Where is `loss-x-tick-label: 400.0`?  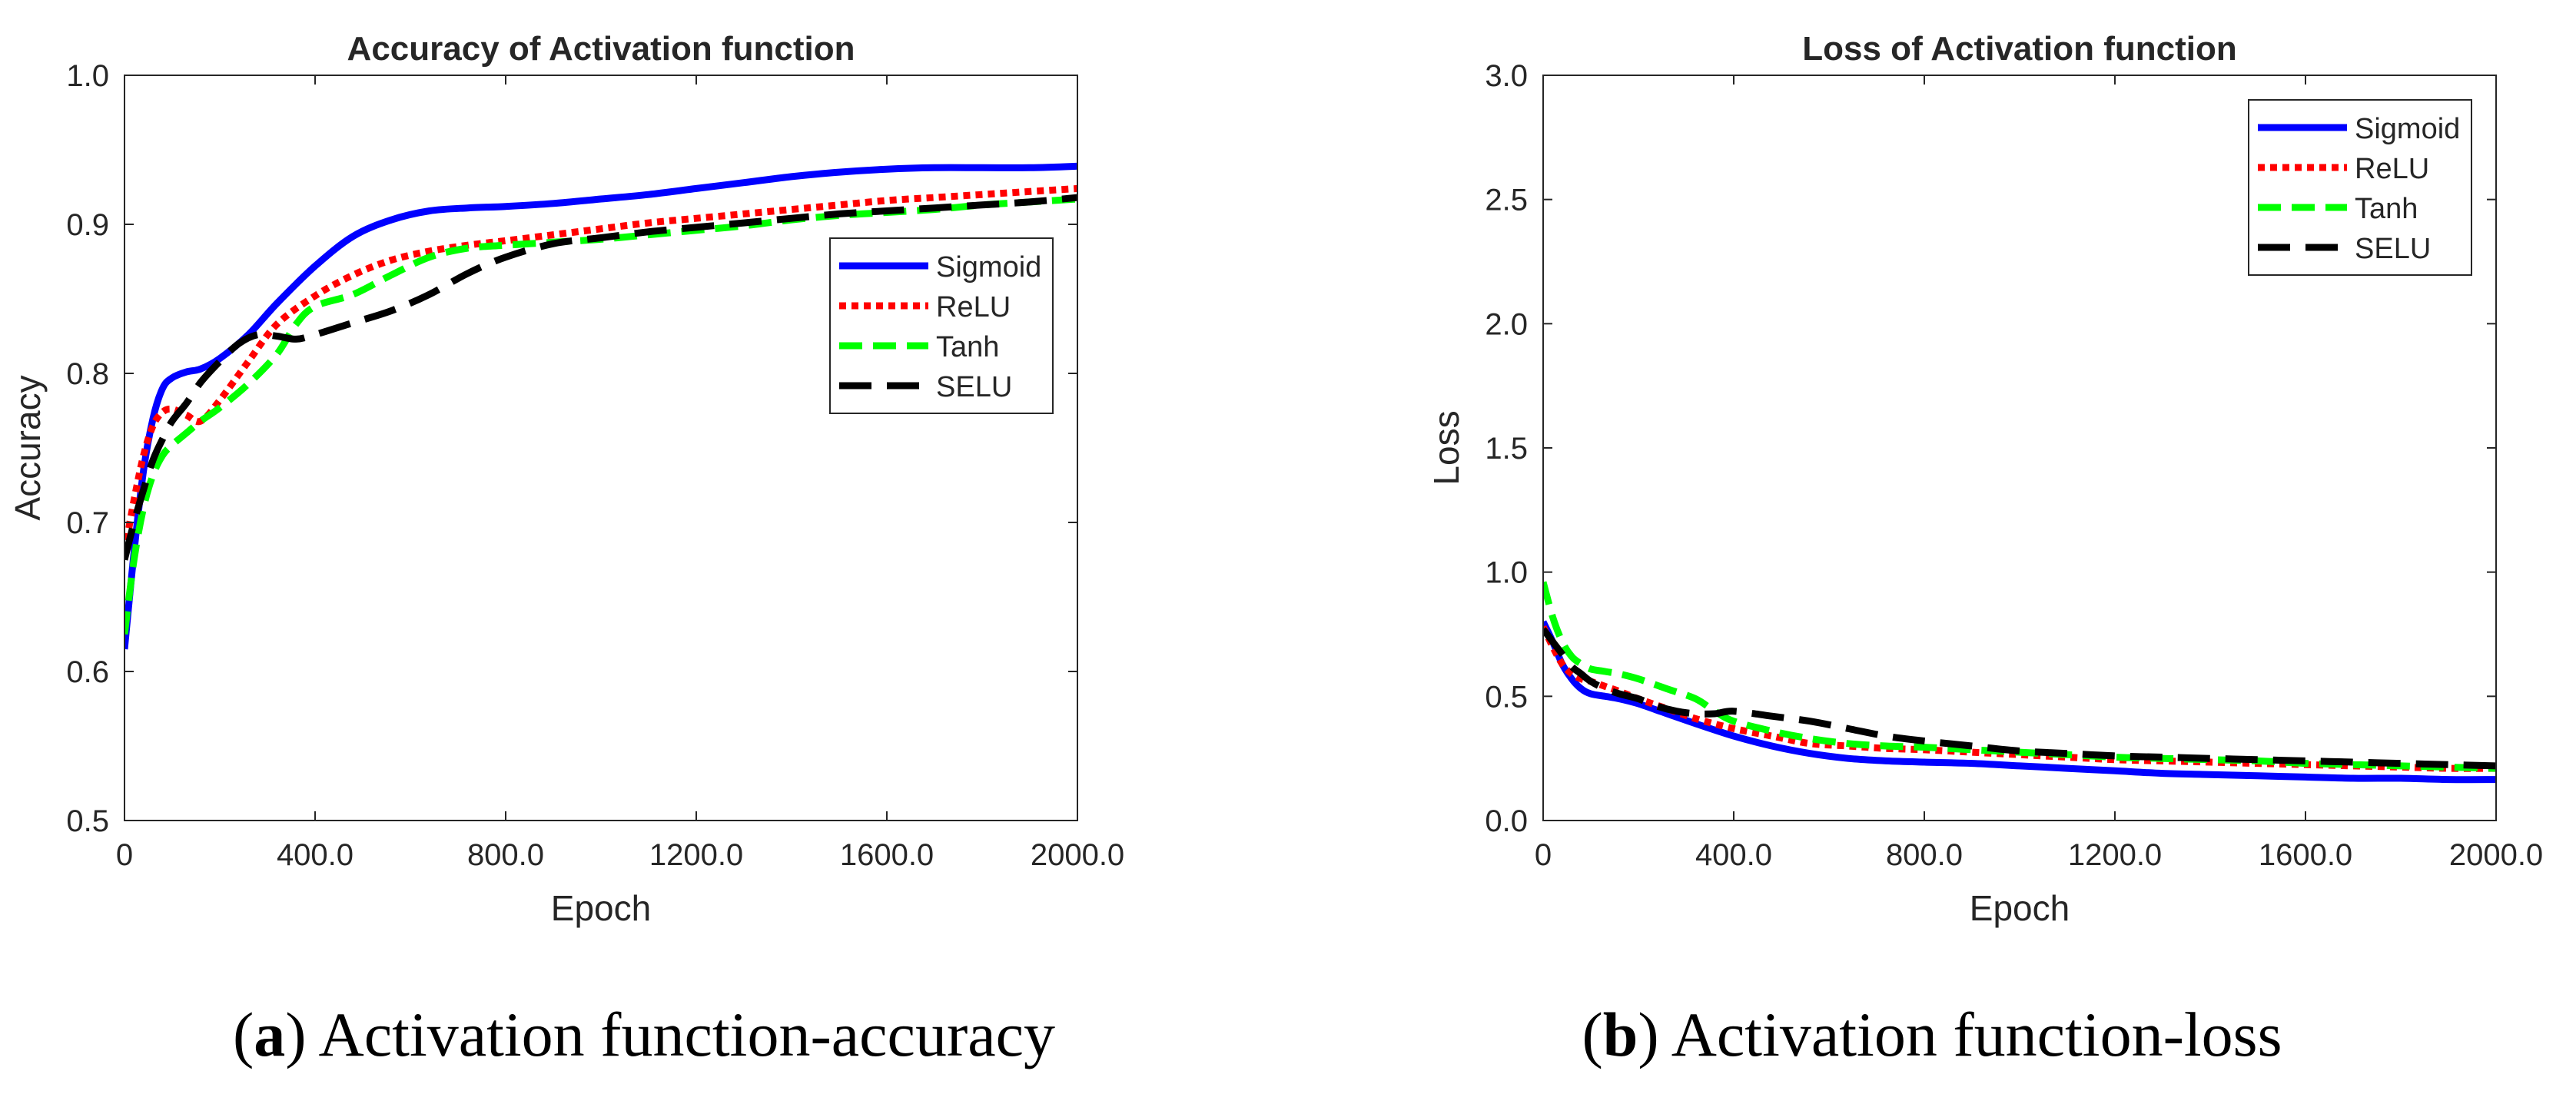
loss-x-tick-label: 400.0 is located at coordinates (1733, 855).